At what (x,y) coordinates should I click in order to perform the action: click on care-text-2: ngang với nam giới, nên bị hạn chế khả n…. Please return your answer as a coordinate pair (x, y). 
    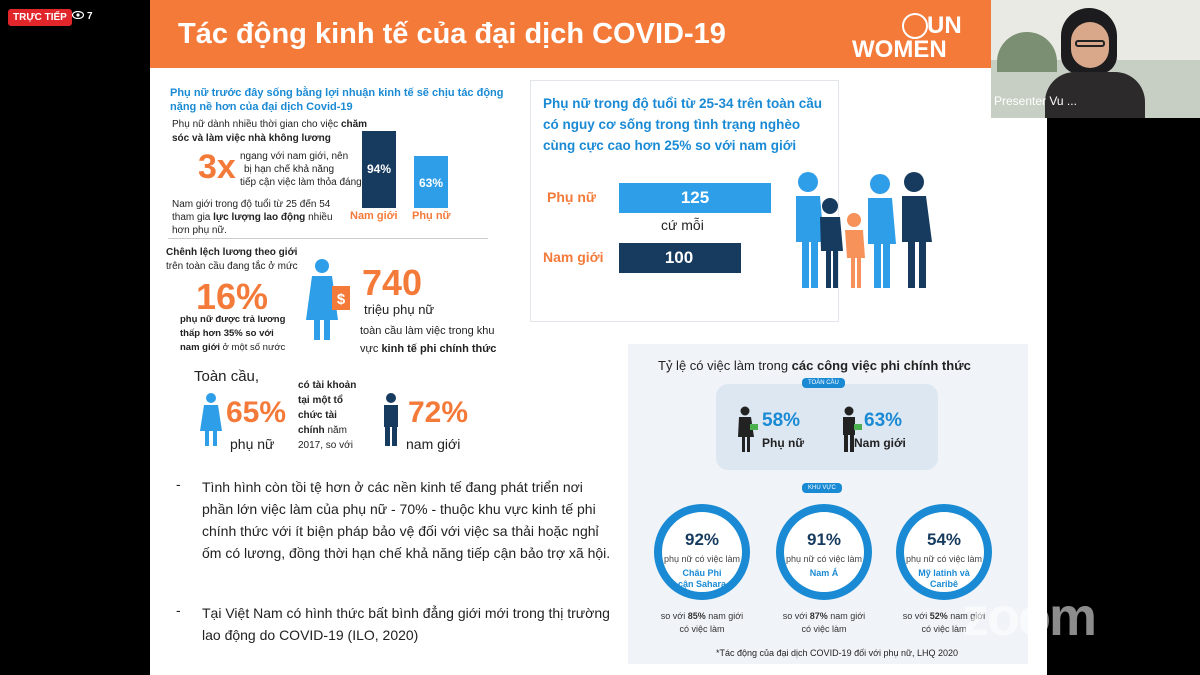
    Looking at the image, I should click on (301, 169).